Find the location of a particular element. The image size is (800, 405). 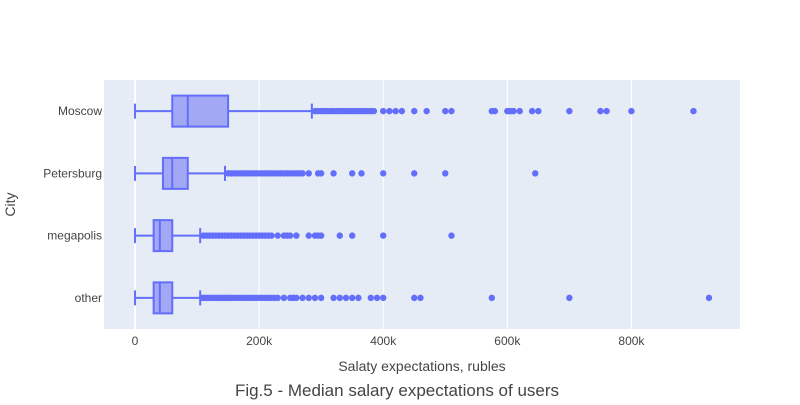

x-axis-ticks: 0 200k 400k 600k 800k is located at coordinates (389, 341).